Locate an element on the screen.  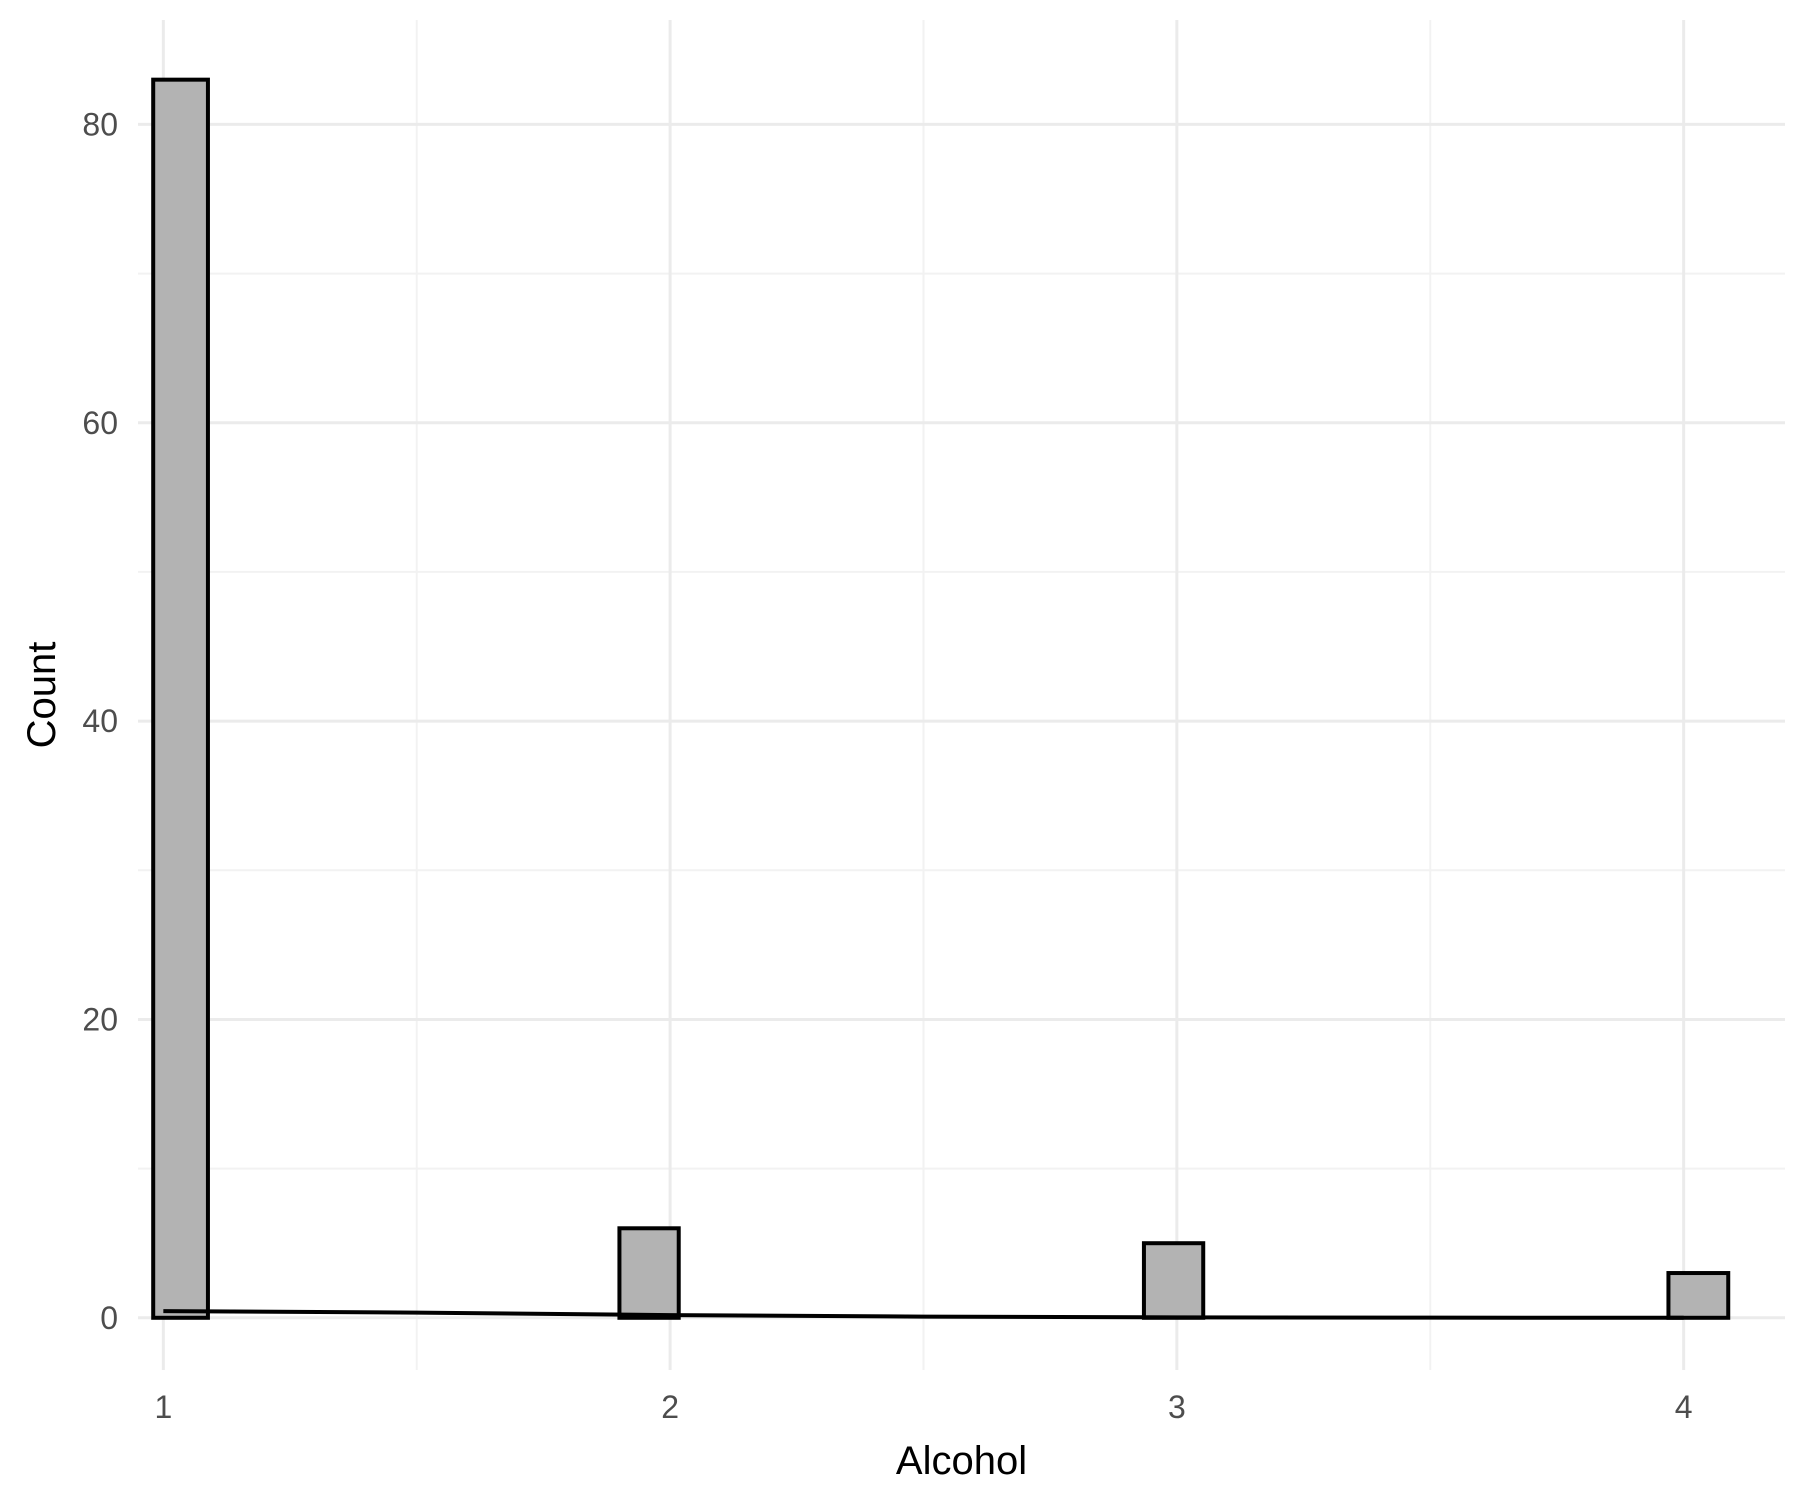
x-axis-title: Alcohol is located at coordinates (961, 1461).